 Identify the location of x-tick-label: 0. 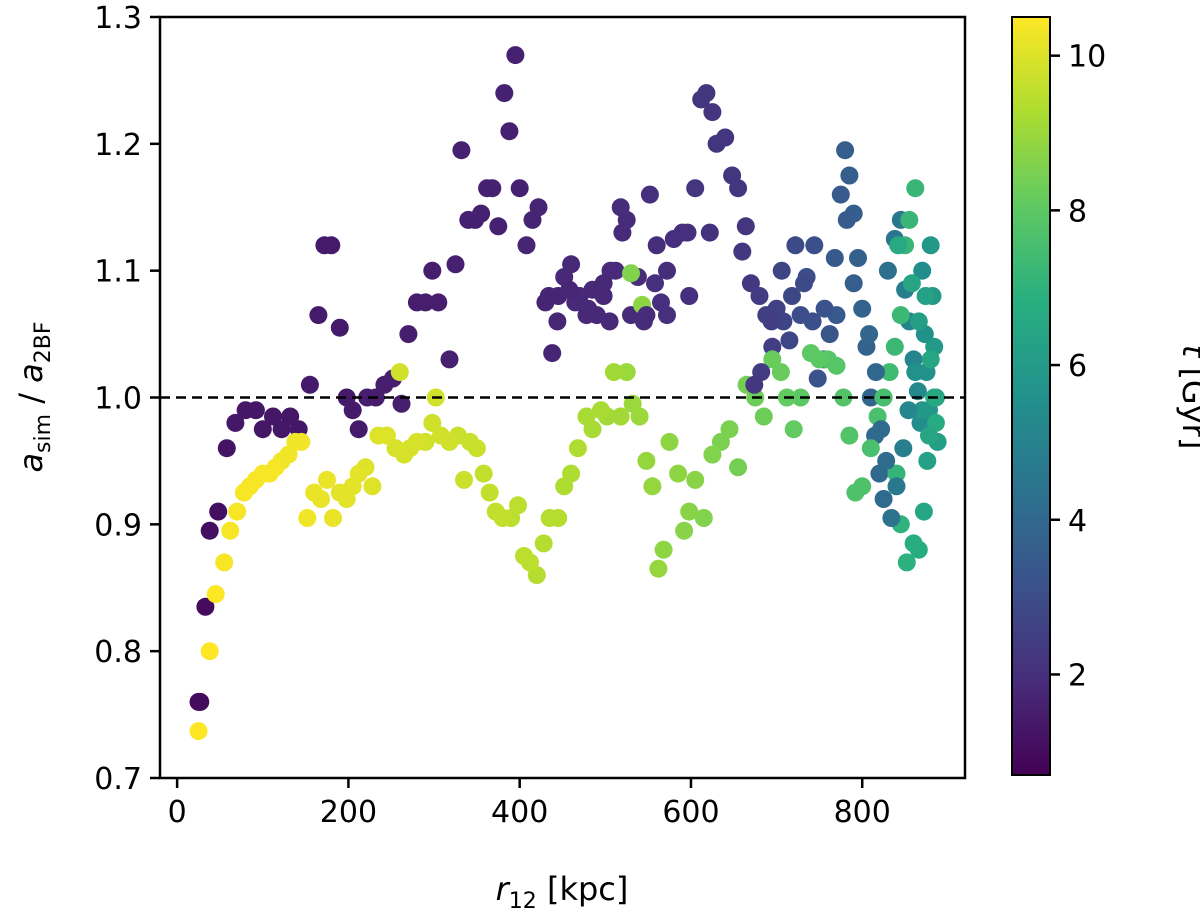
(177, 812).